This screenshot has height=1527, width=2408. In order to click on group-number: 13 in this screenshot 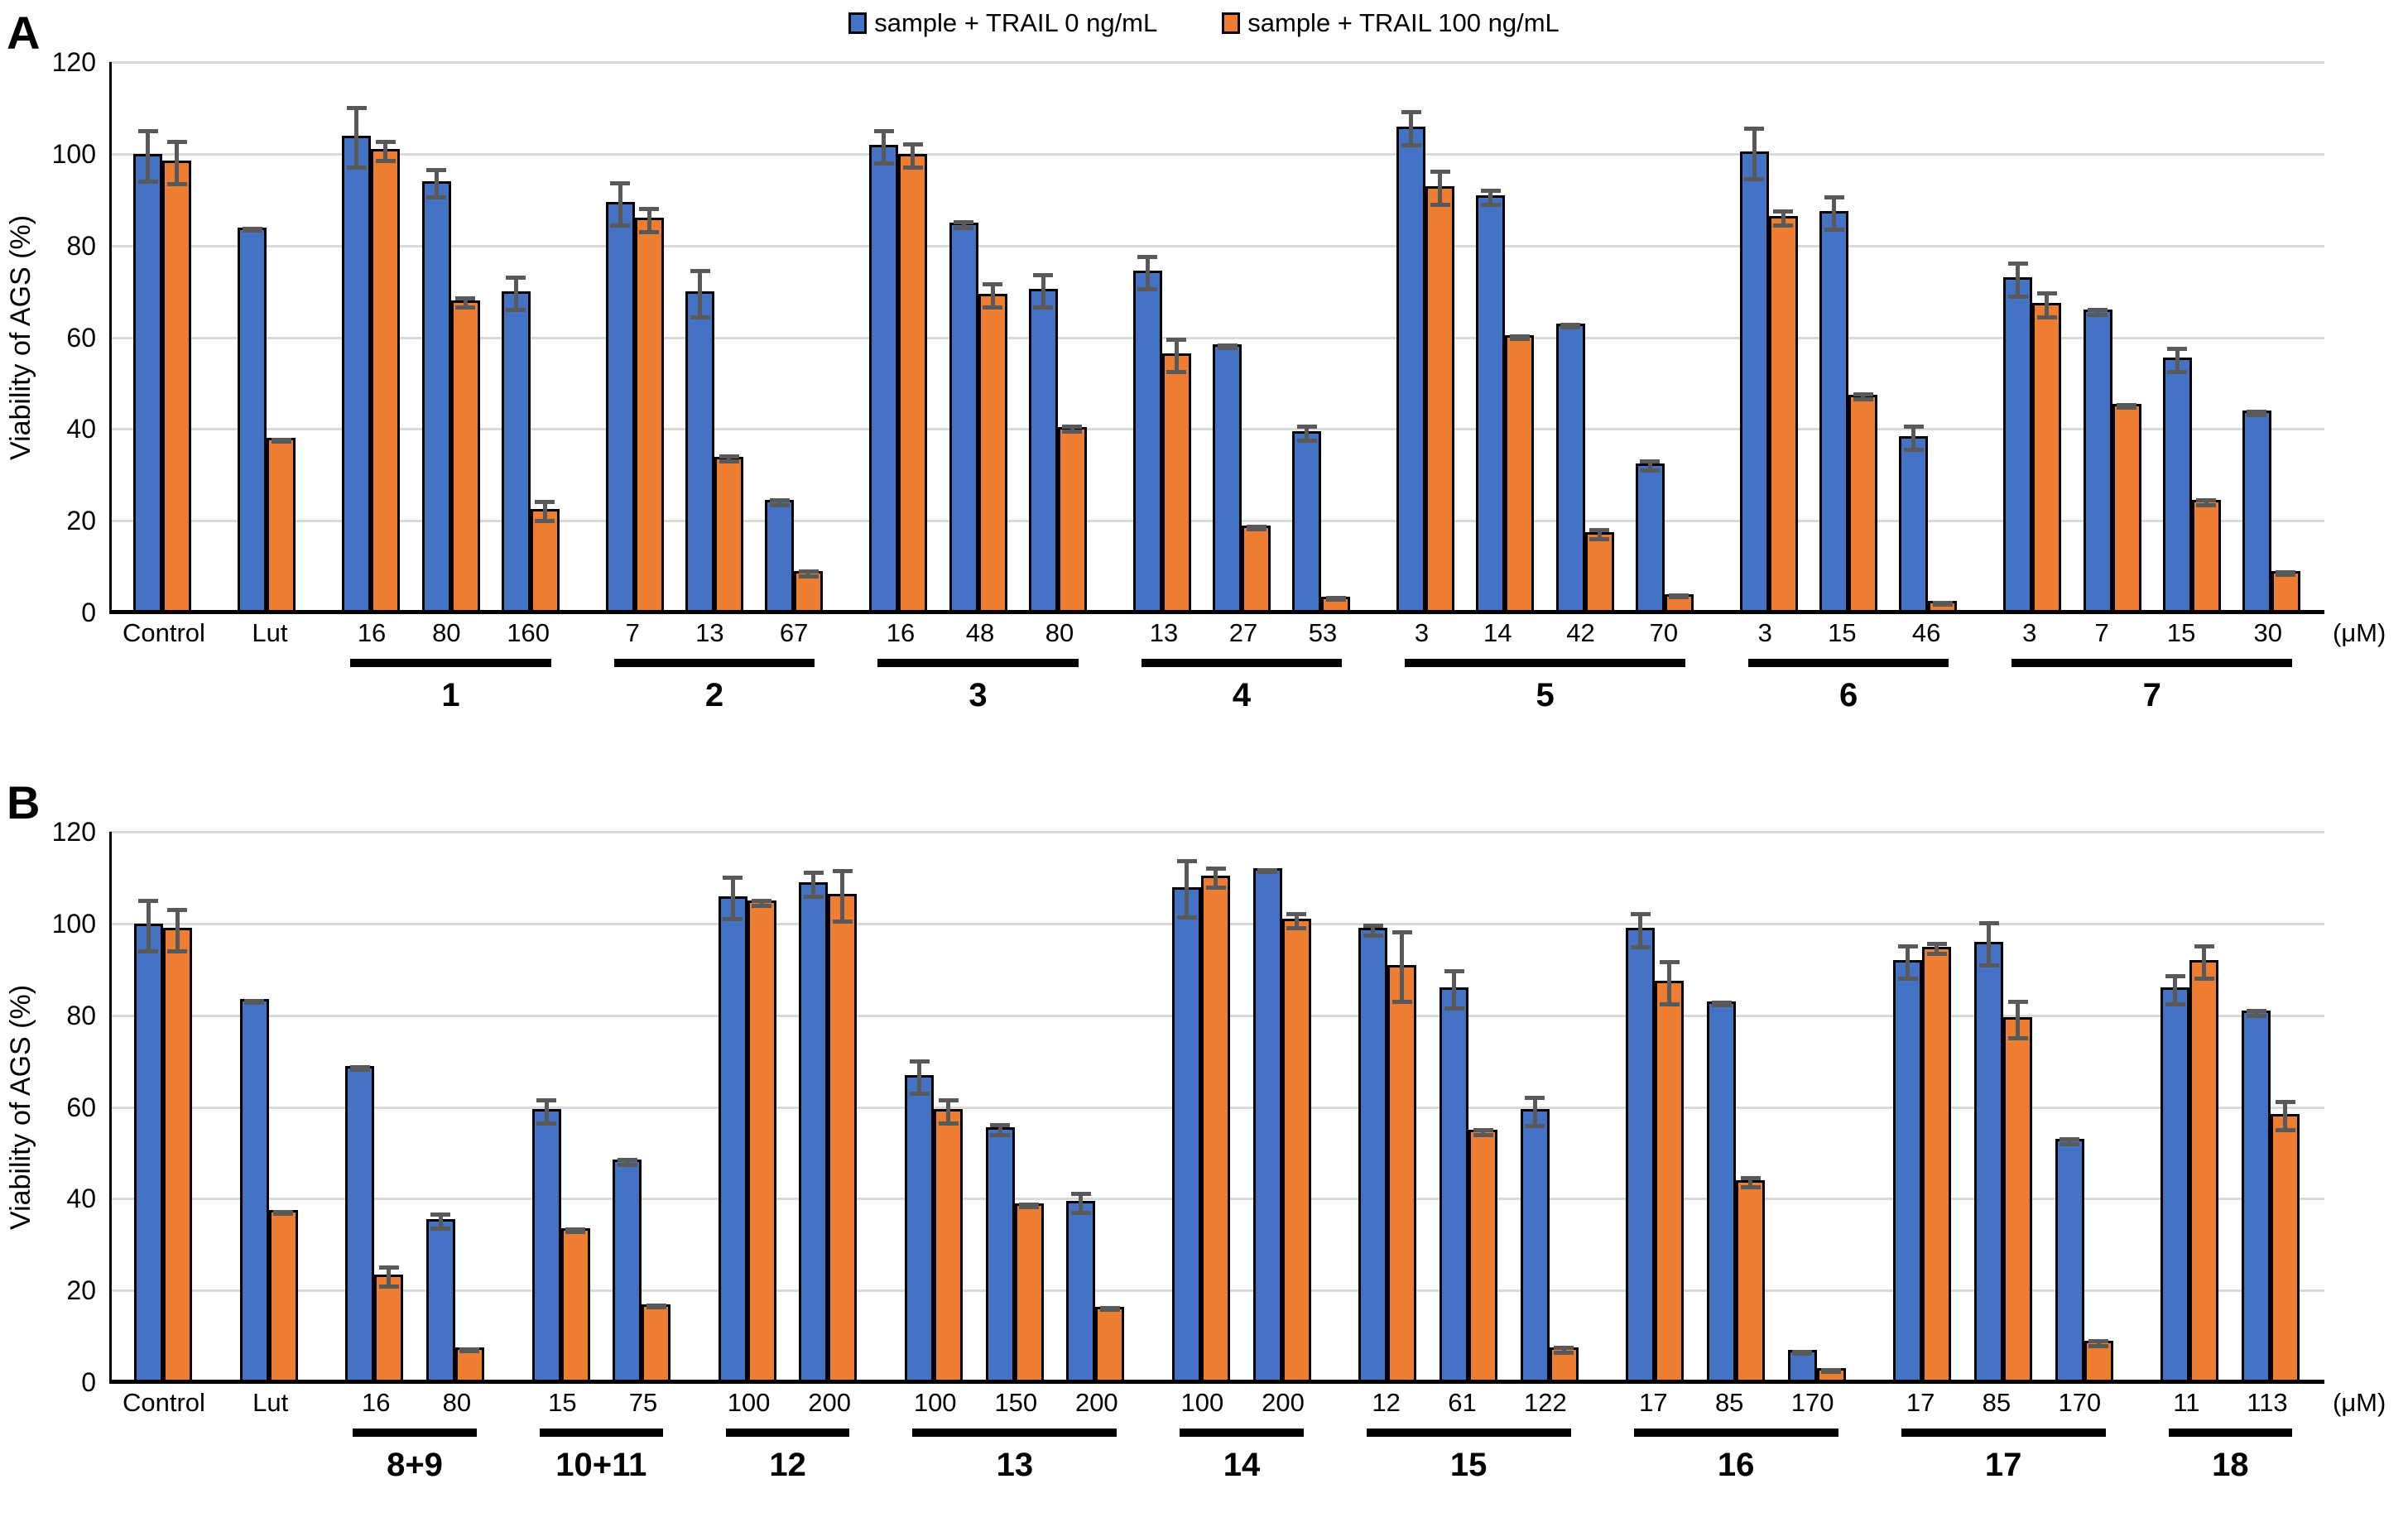, I will do `click(1015, 1465)`.